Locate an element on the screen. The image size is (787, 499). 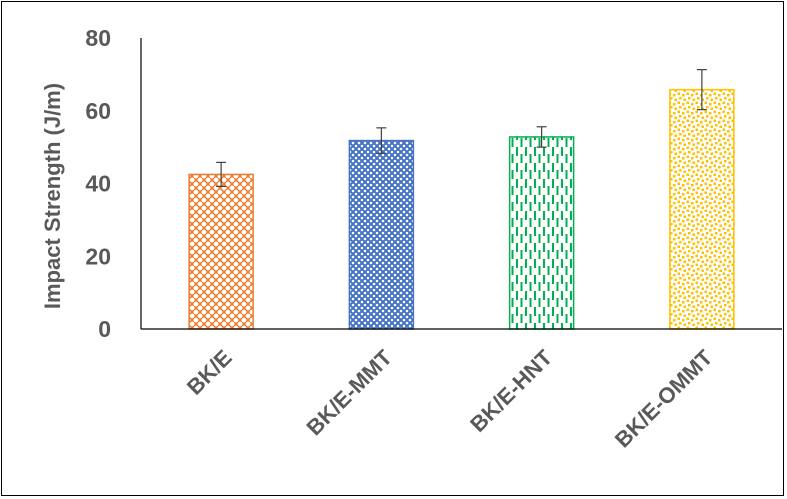
x-category-label-2: BK/E-HNT is located at coordinates (511, 390).